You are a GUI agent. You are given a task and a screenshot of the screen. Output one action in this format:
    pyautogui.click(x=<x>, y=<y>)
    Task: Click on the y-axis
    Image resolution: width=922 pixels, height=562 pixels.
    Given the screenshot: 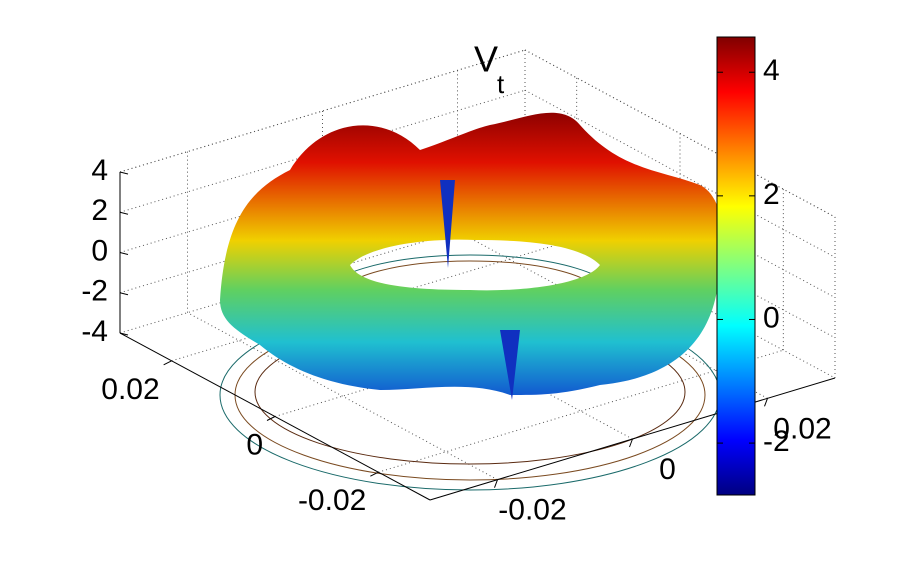 What is the action you would take?
    pyautogui.click(x=275, y=416)
    